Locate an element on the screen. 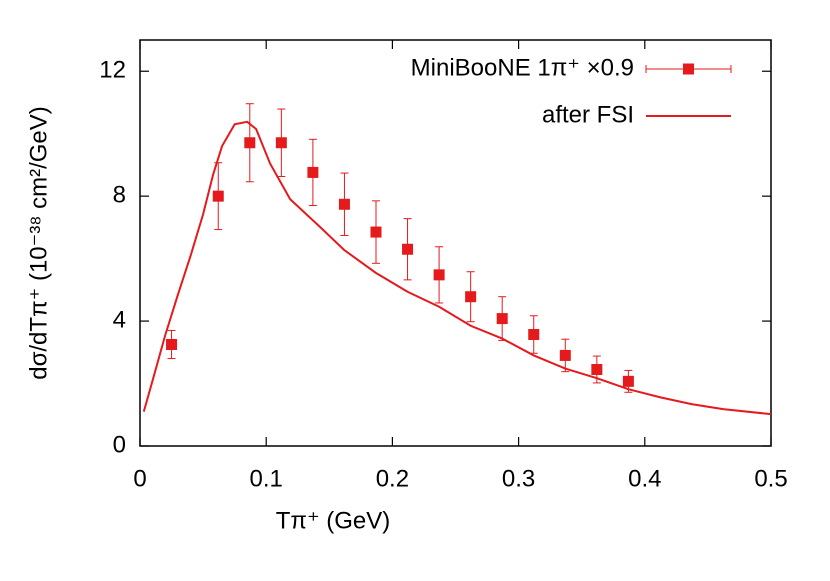 Image resolution: width=830 pixels, height=581 pixels. legend-label: MiniBooNE 1π⁺ ×0.9 is located at coordinates (522, 67).